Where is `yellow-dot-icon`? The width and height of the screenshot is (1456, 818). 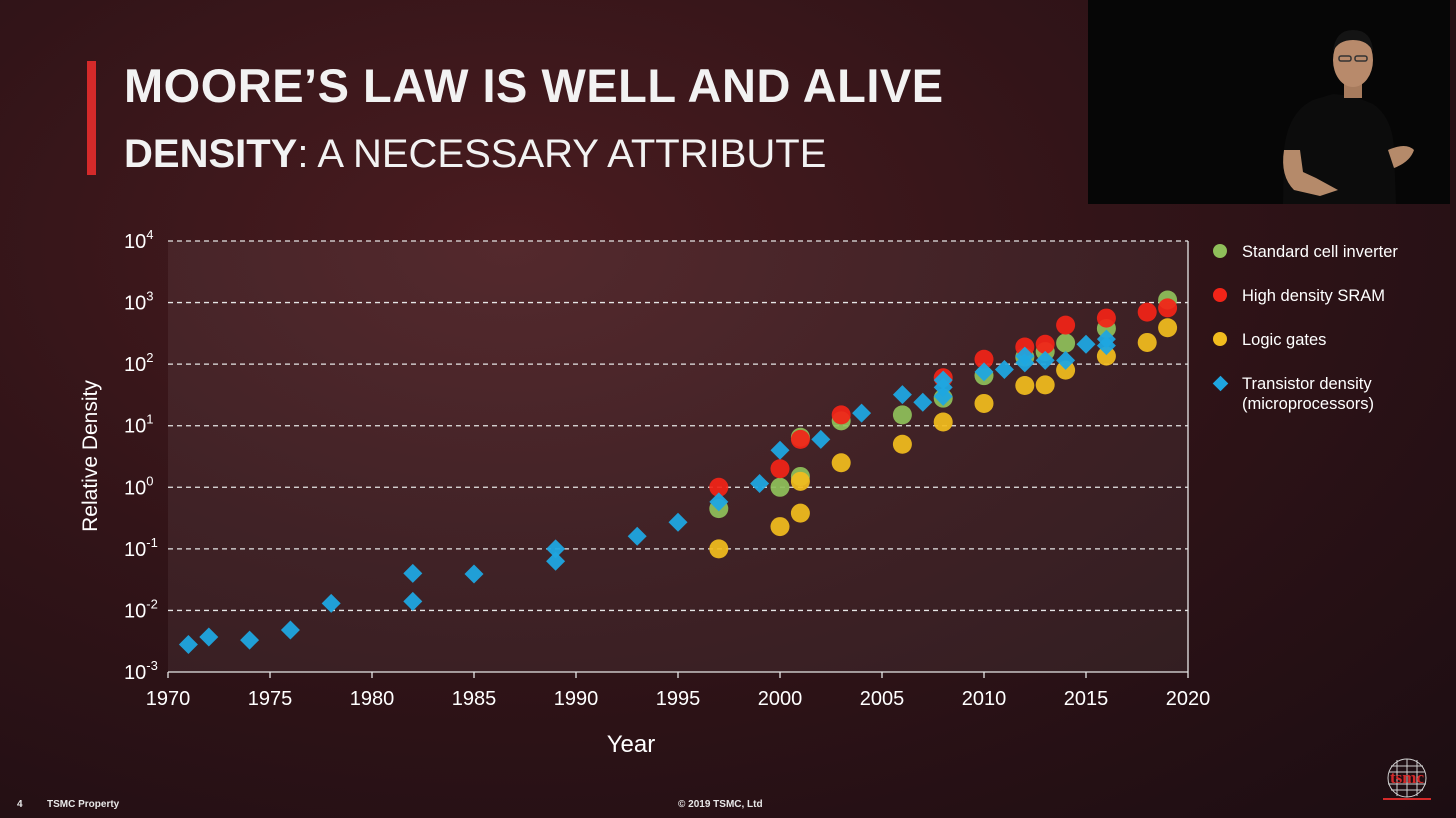
yellow-dot-icon is located at coordinates (1220, 339).